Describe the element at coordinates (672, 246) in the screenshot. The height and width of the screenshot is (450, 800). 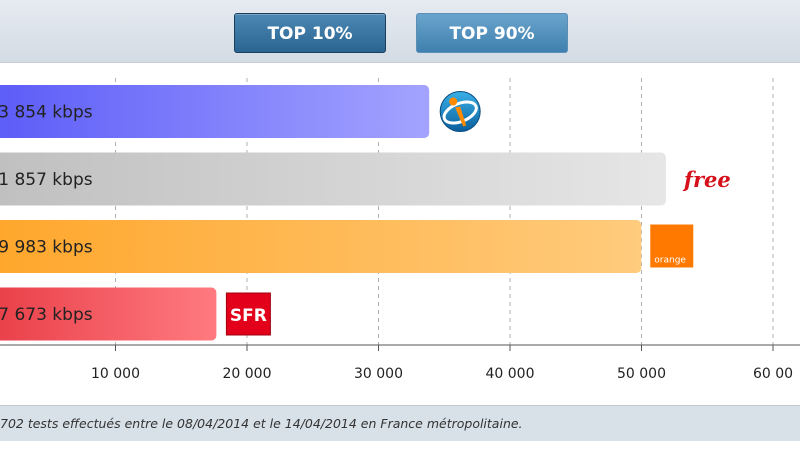
I see `orange-logo: orange` at that location.